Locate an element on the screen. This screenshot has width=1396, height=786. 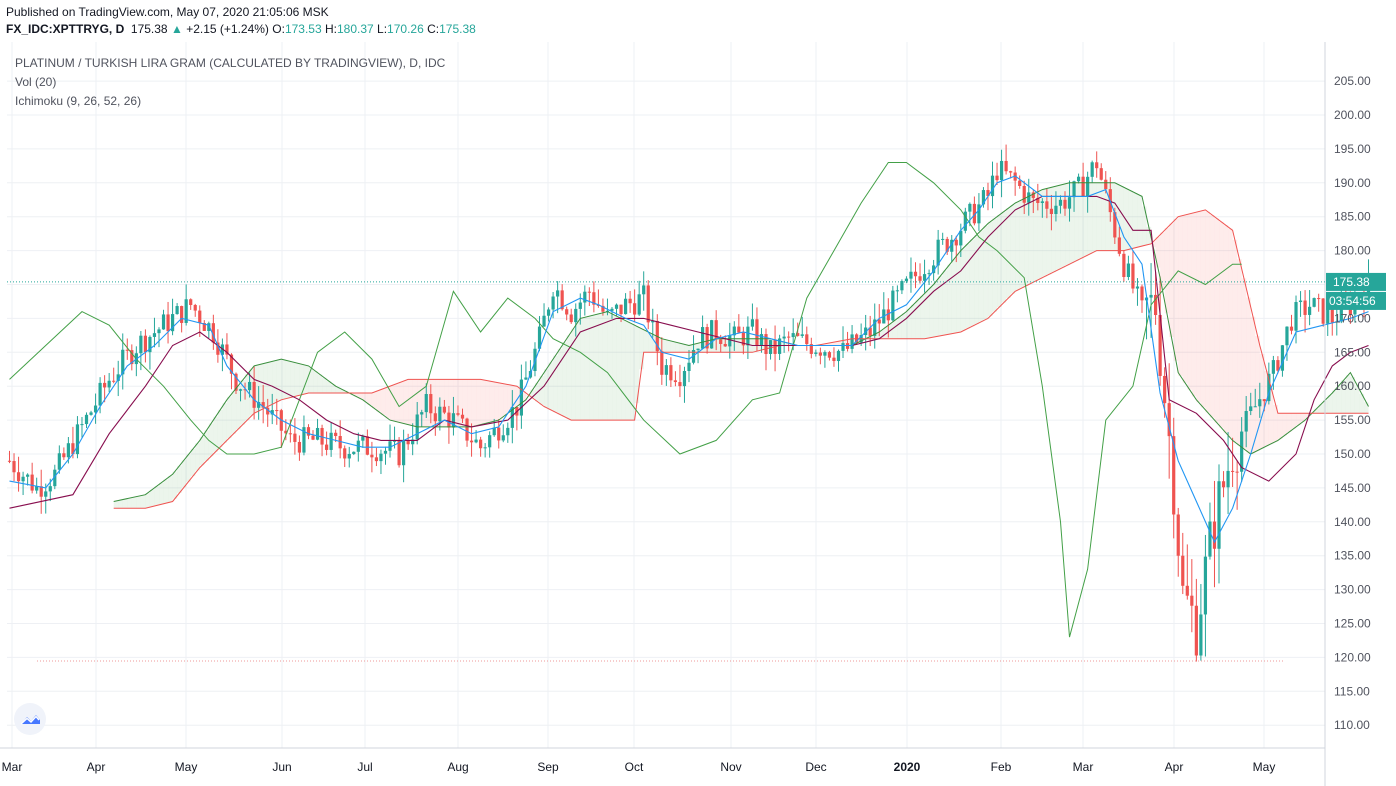
low-label: L: is located at coordinates (382, 29).